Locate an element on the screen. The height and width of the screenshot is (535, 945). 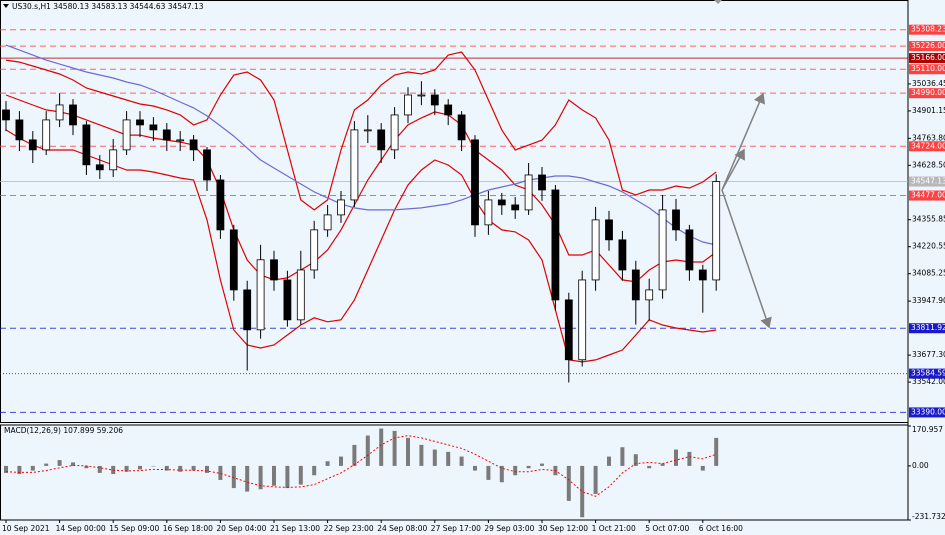
signal-line is located at coordinates (361, 466).